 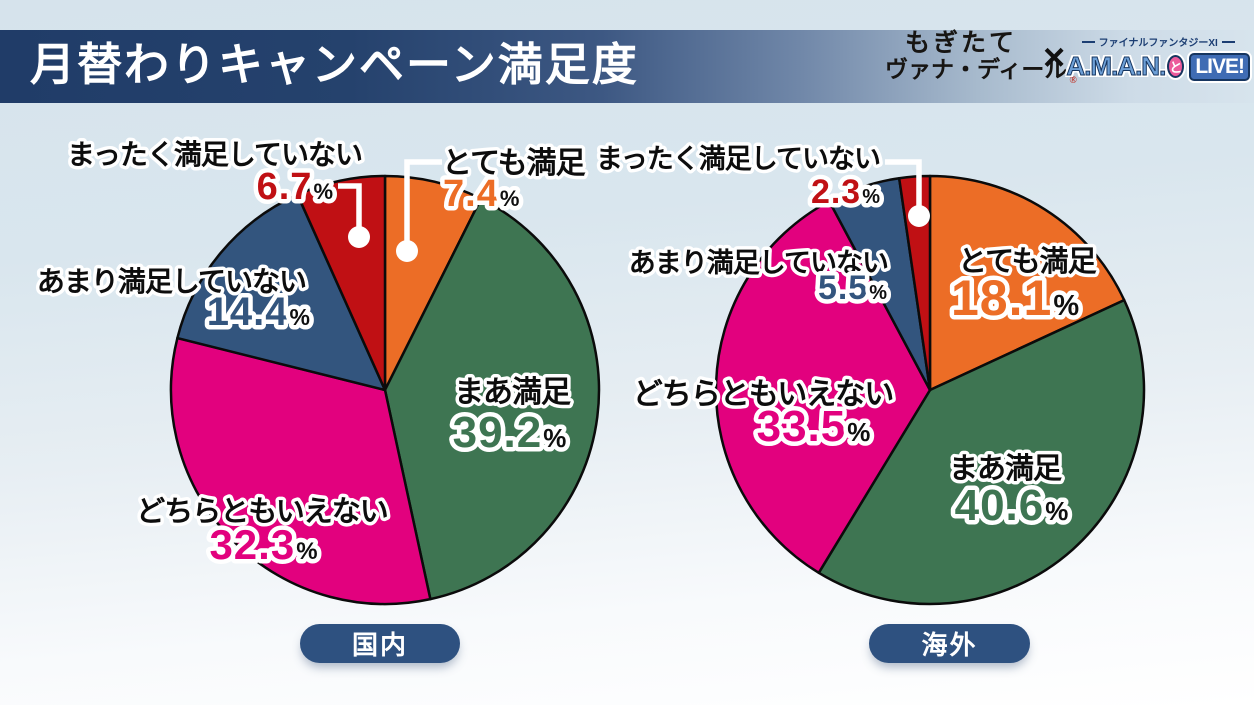 I want to click on slice-value: 6.7%, so click(x=295, y=187).